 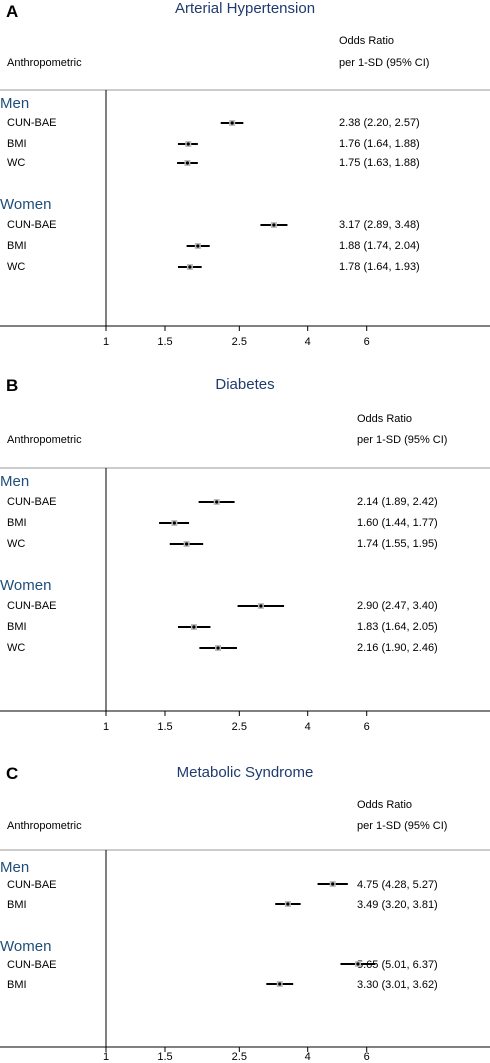 I want to click on or-annotation: 3.49 (3.20, 3.81), so click(x=397, y=905).